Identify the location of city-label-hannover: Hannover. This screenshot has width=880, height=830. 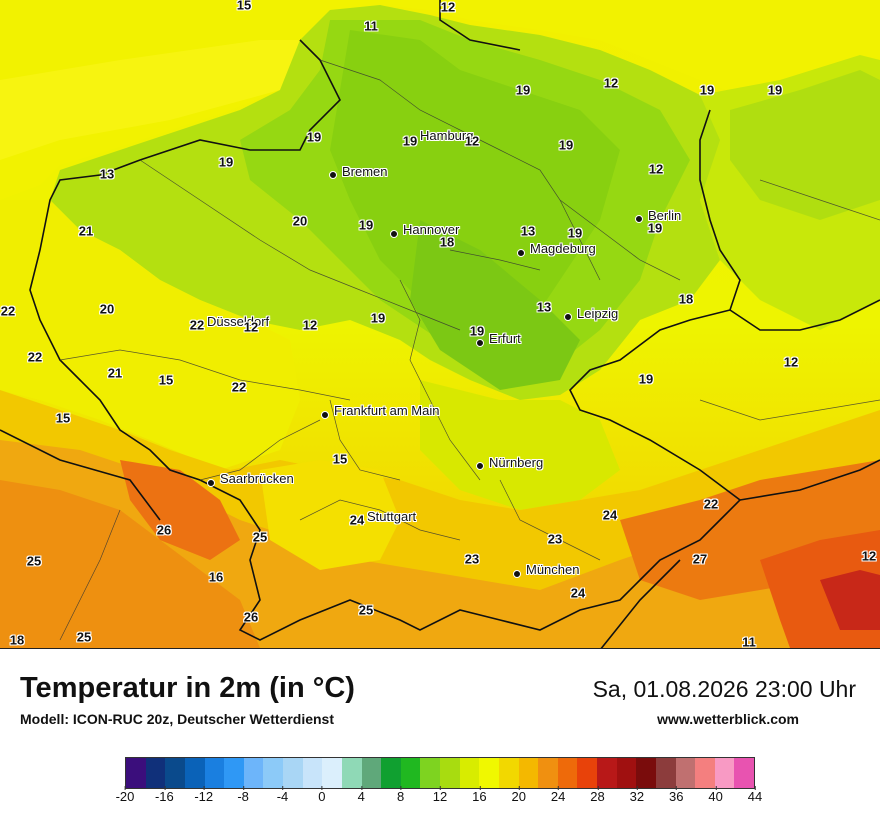
(431, 229).